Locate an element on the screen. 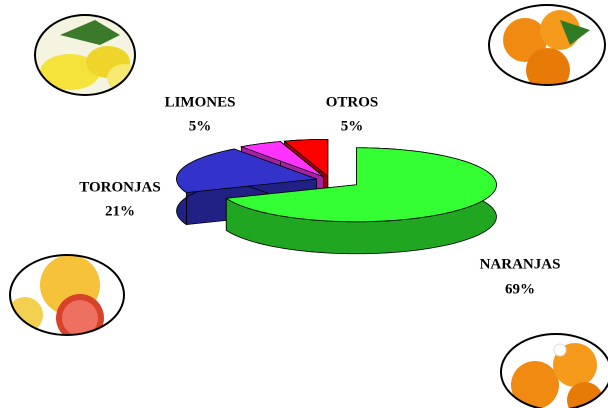 The width and height of the screenshot is (608, 408). slice-label: NARANJAS is located at coordinates (520, 264).